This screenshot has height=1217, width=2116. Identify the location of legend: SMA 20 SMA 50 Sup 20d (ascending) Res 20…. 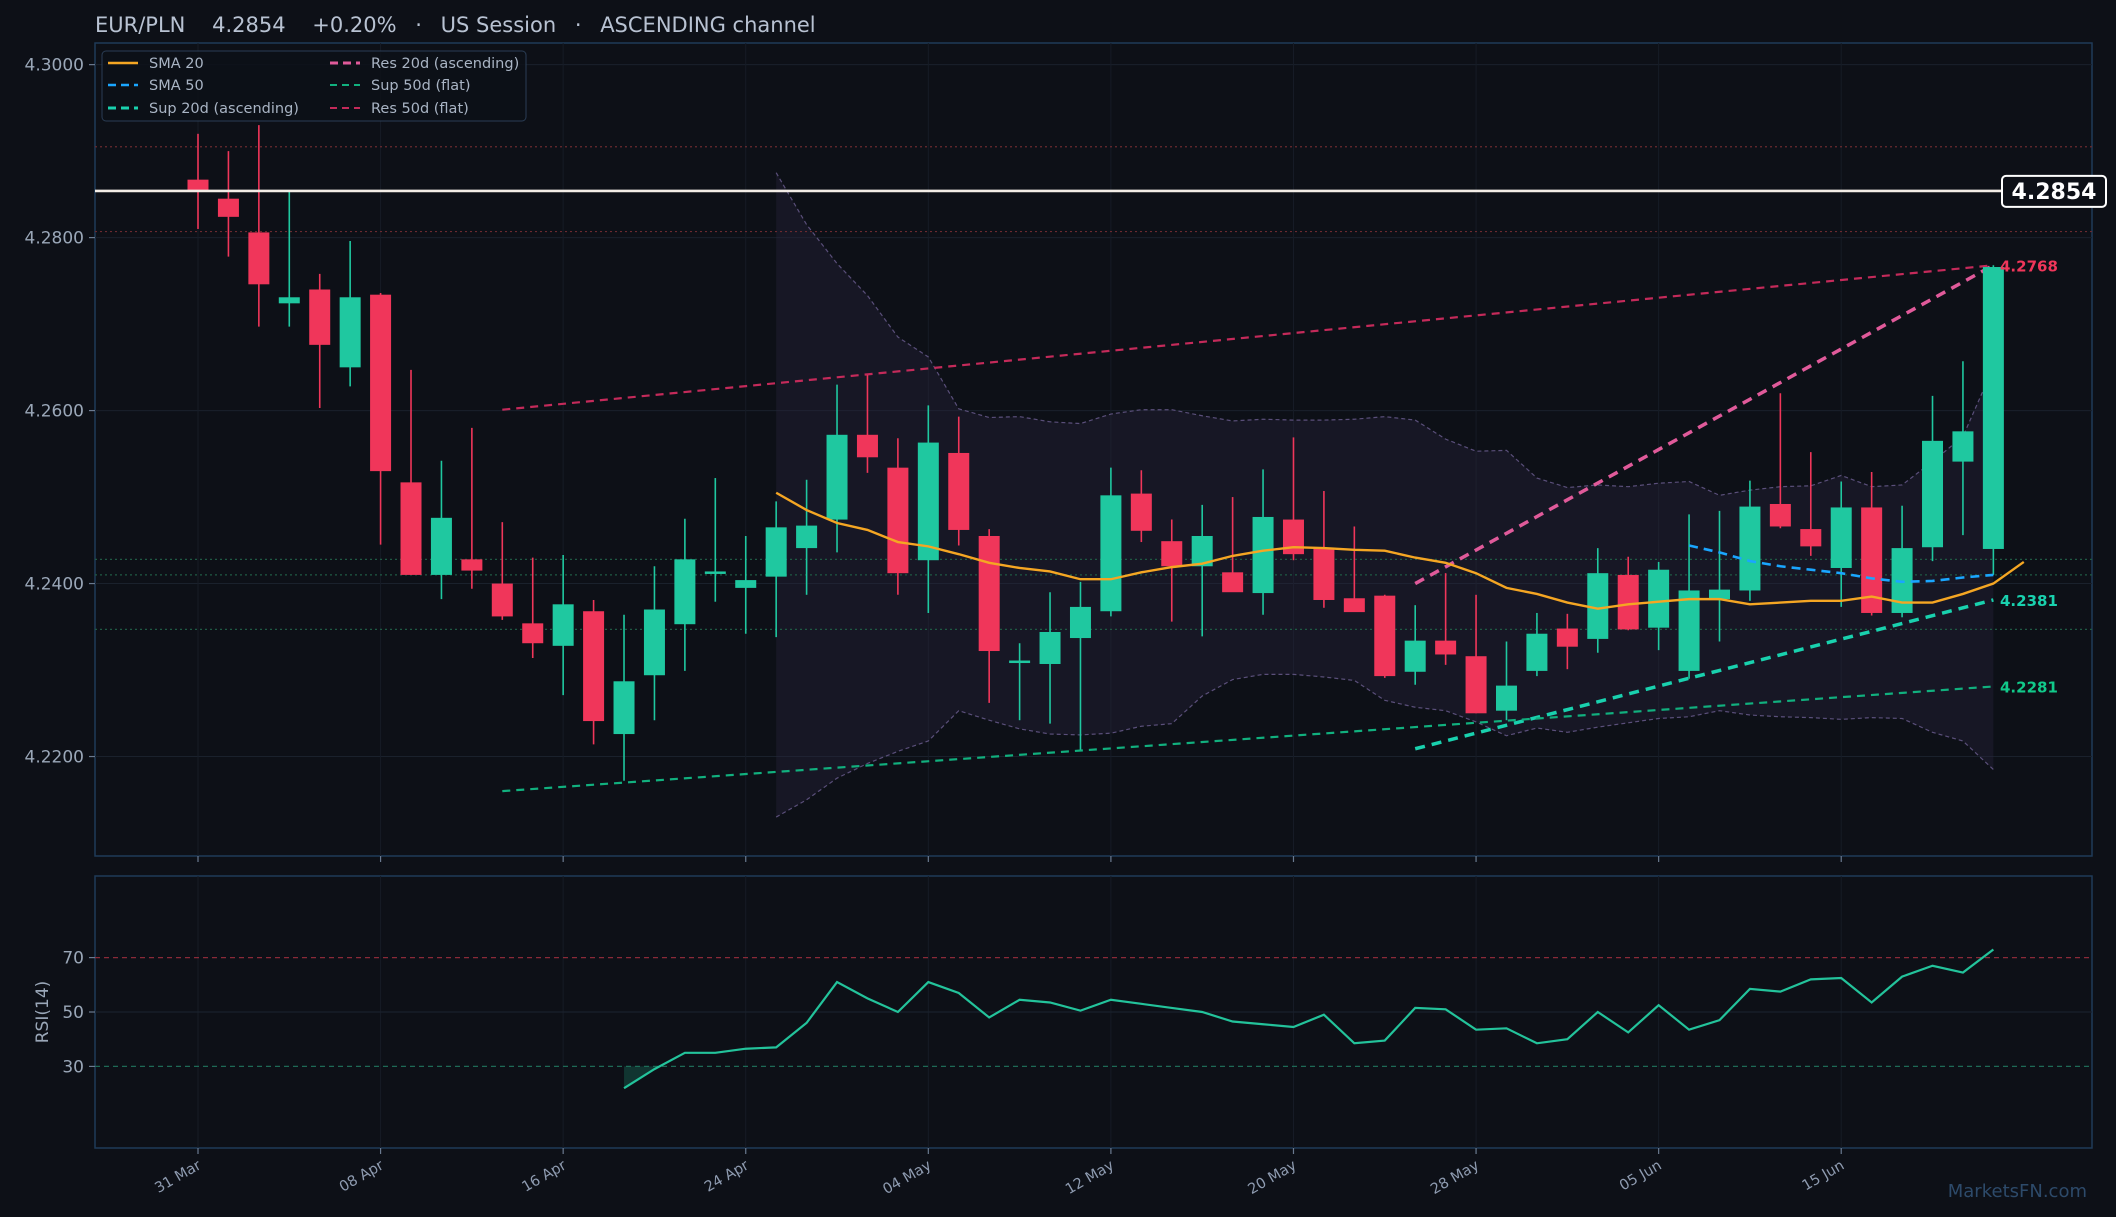
(314, 86).